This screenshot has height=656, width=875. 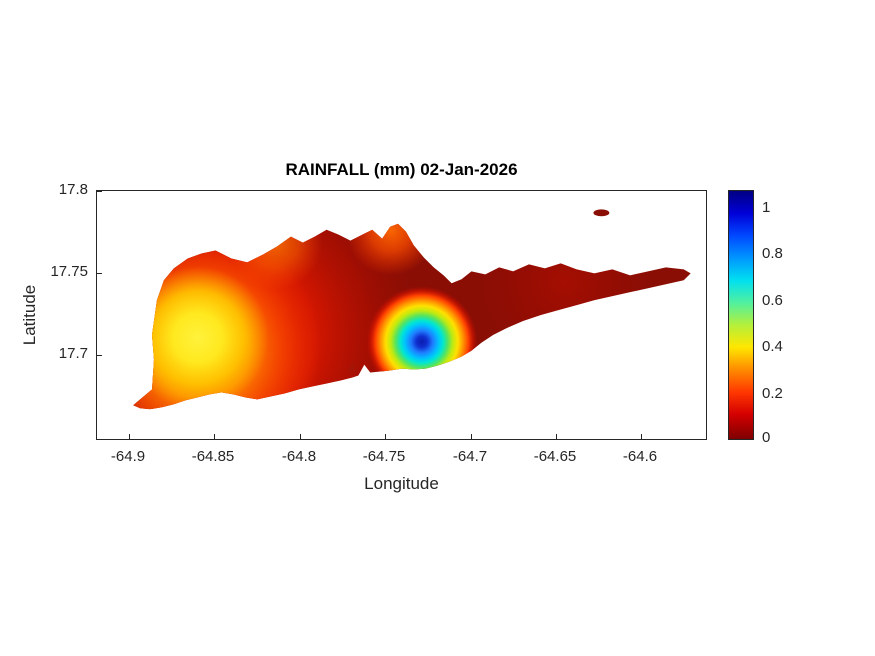 I want to click on x-tick-label: -64.85, so click(x=213, y=456).